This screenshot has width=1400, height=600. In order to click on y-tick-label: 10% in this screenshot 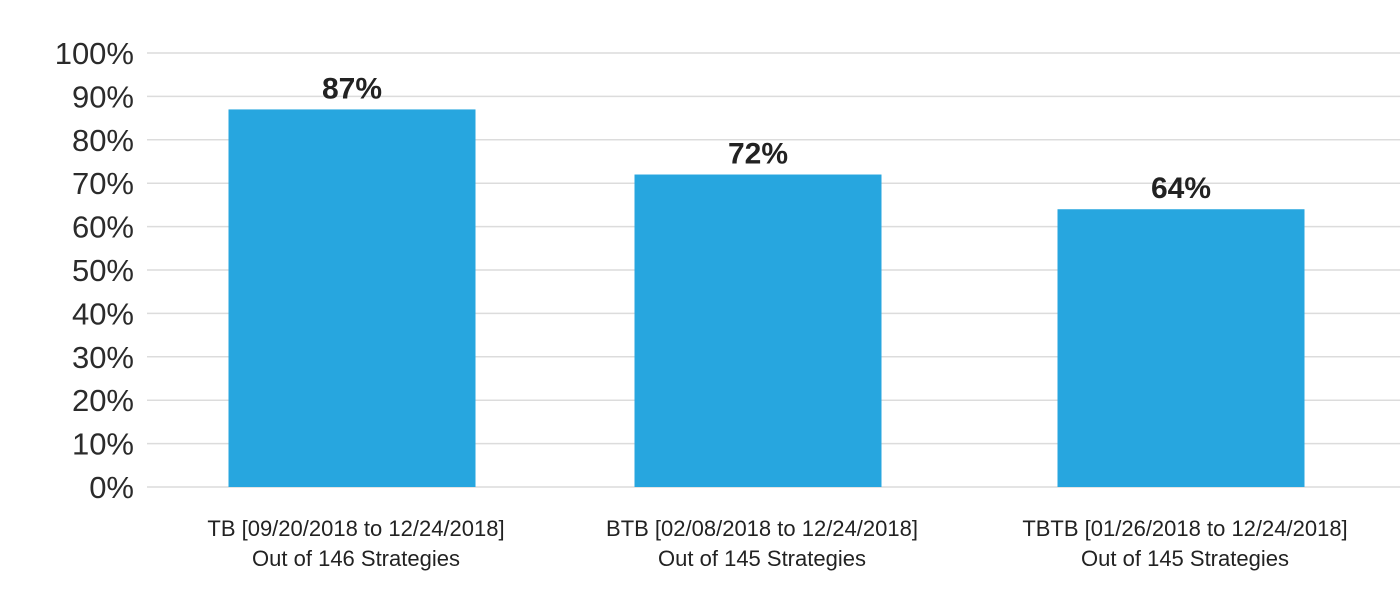, I will do `click(103, 444)`.